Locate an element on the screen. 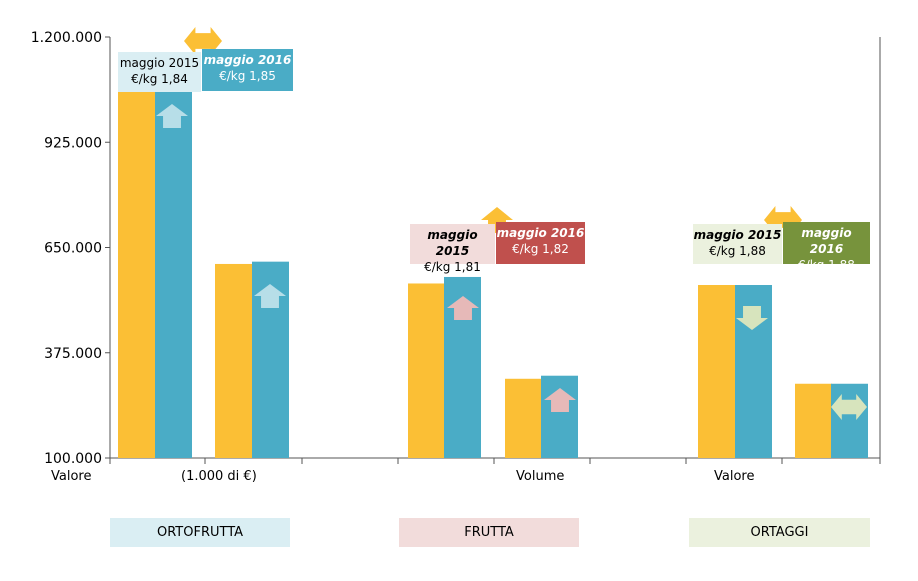 This screenshot has width=918, height=581. change-down-icon is located at coordinates (752, 318).